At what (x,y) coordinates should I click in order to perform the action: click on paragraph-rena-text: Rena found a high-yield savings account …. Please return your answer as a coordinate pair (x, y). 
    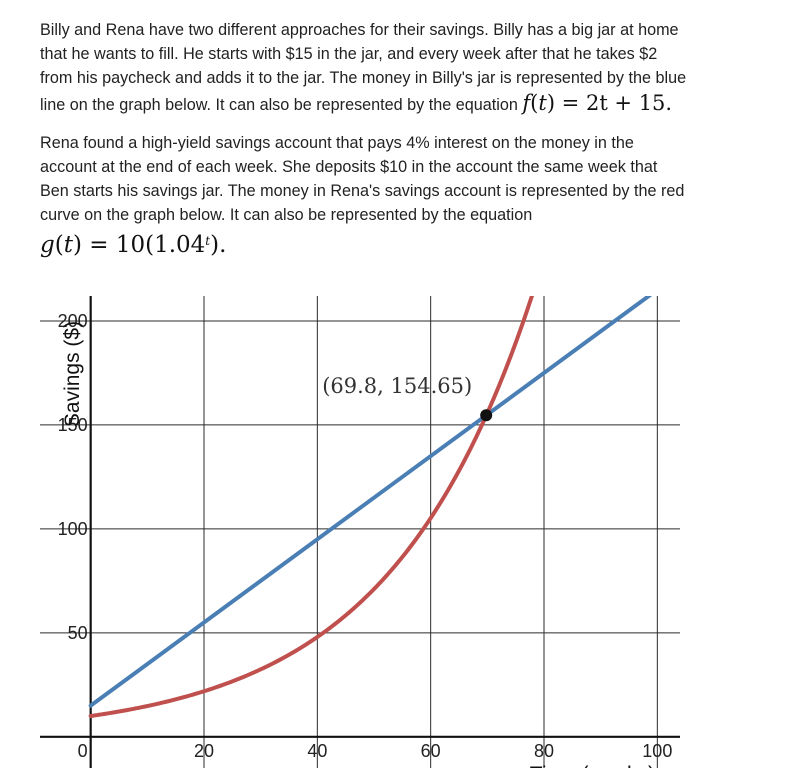
    Looking at the image, I should click on (362, 179).